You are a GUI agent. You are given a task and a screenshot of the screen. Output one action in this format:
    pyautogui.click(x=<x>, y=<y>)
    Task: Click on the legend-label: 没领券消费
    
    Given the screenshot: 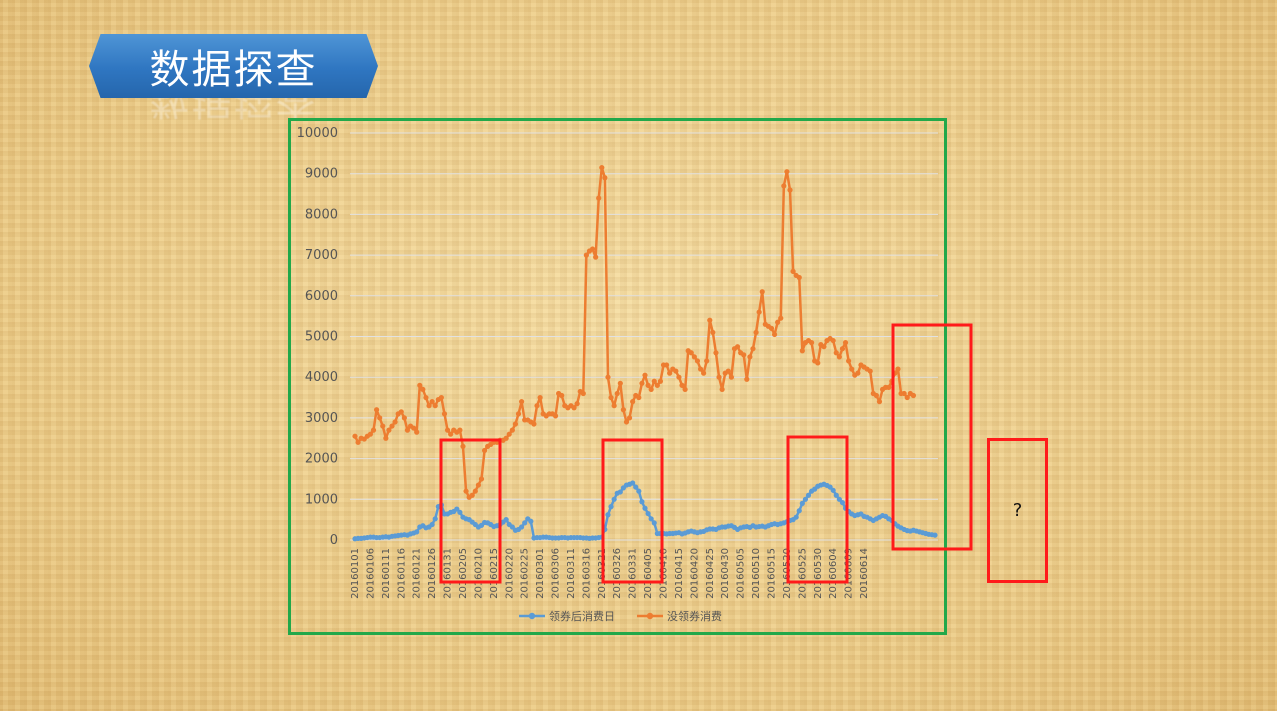 What is the action you would take?
    pyautogui.click(x=694, y=616)
    